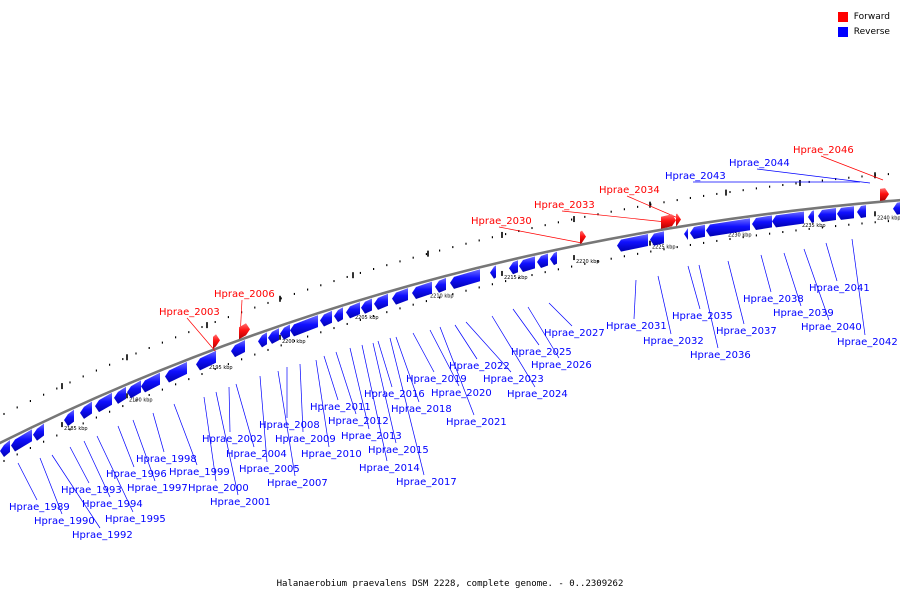 The height and width of the screenshot is (600, 900). Describe the element at coordinates (746, 331) in the screenshot. I see `reverse-gene-label: Hprae_2037` at that location.